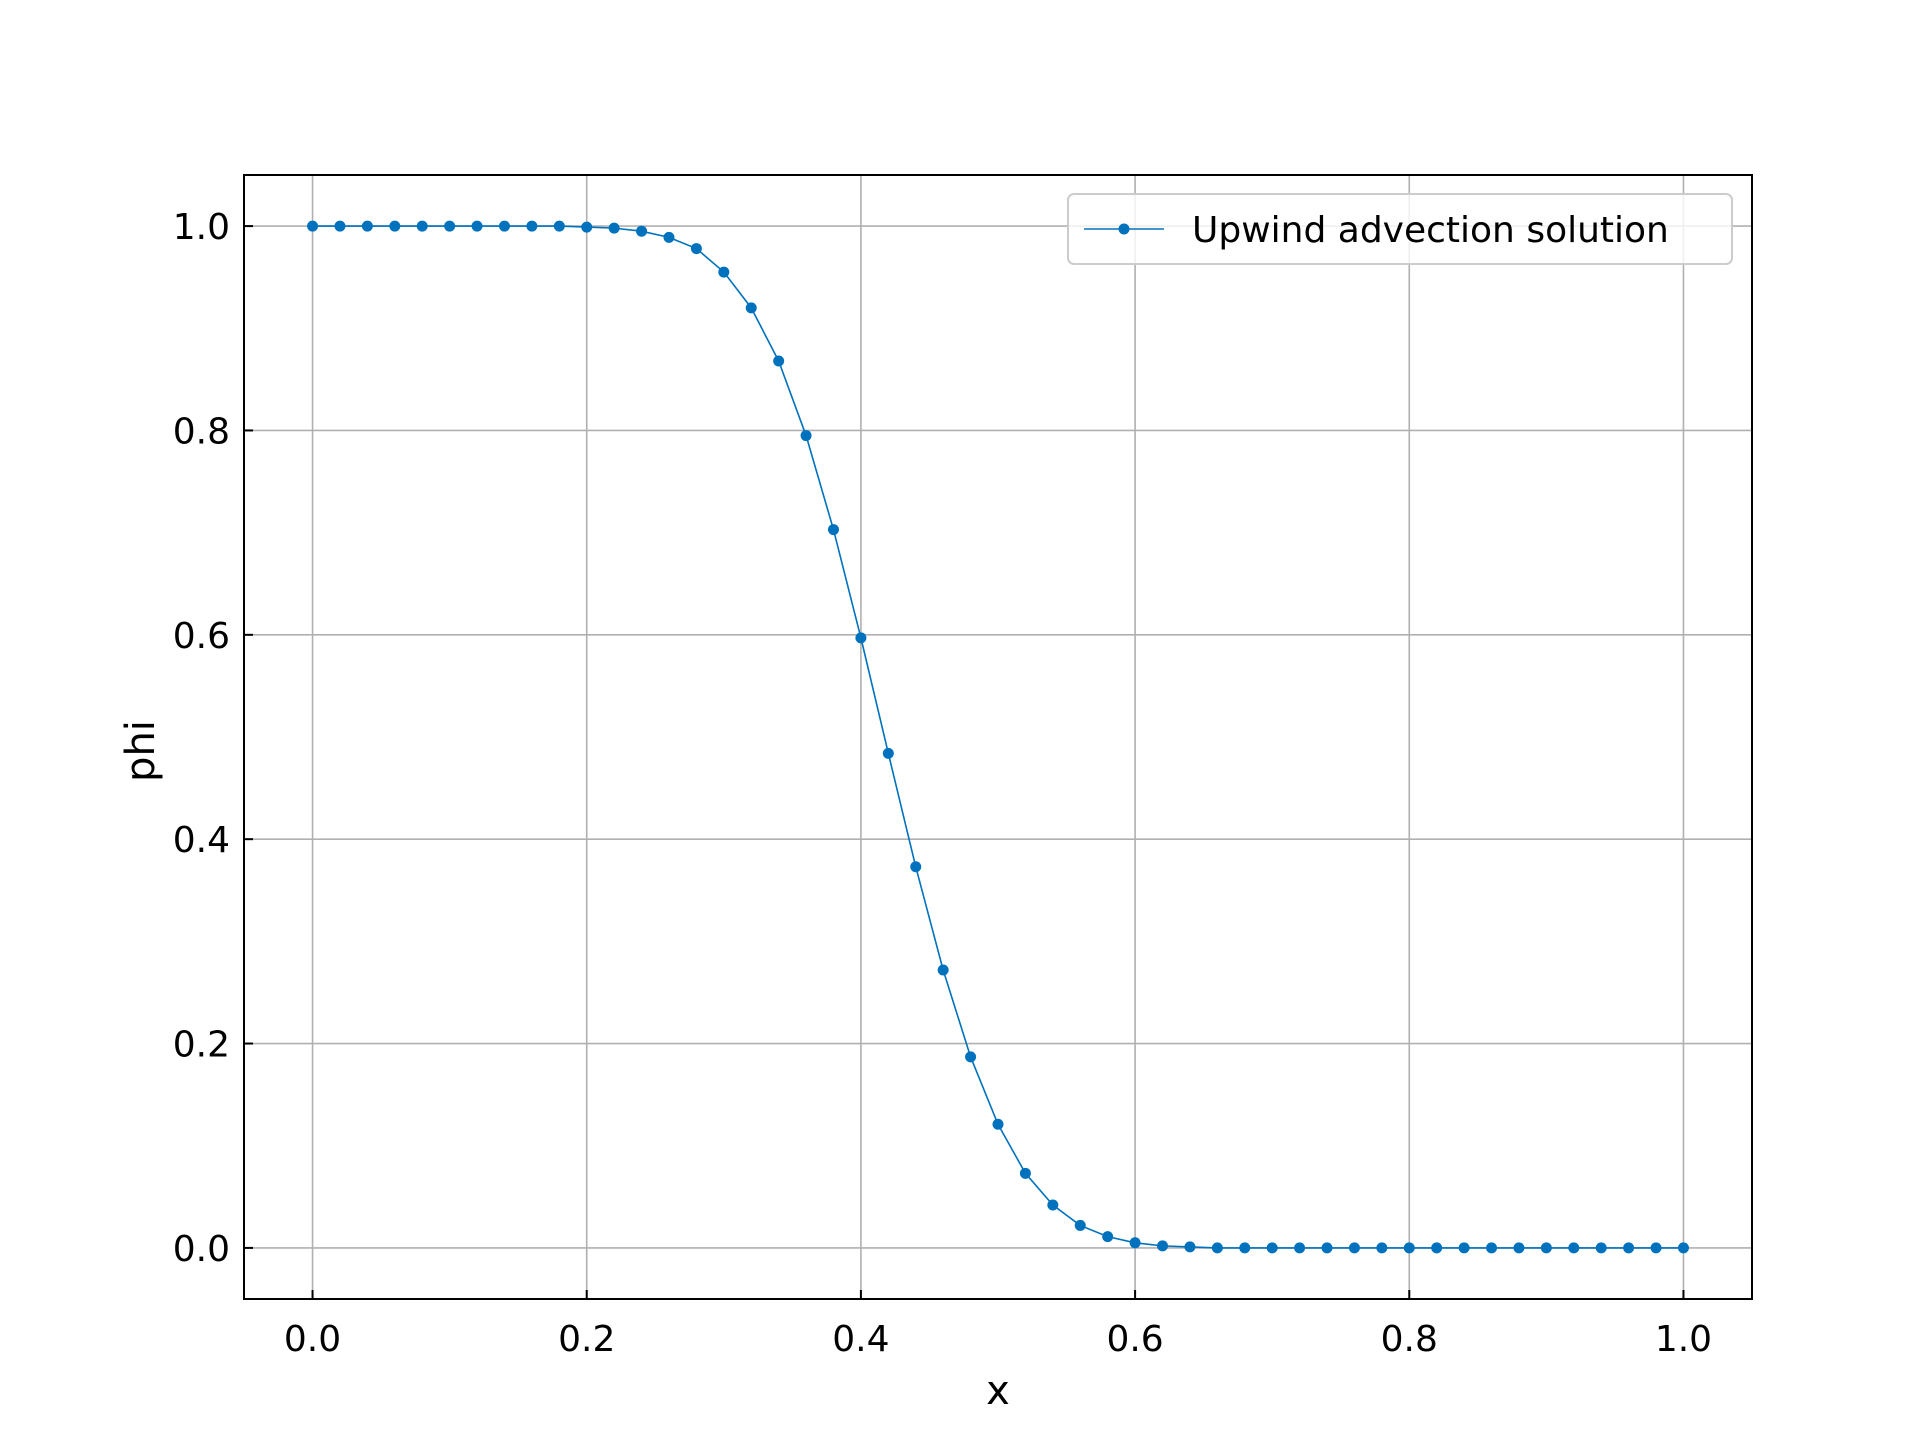  Describe the element at coordinates (1430, 230) in the screenshot. I see `legend-entry-label: Upwind advection solution` at that location.